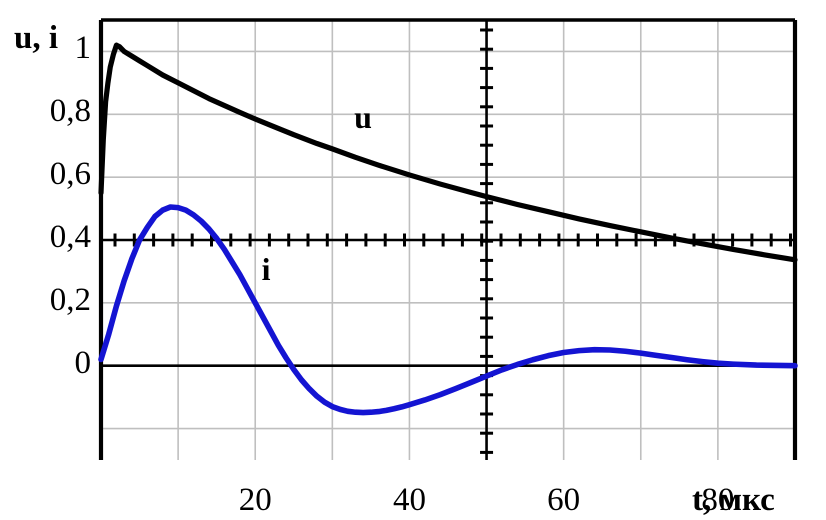 This screenshot has width=826, height=520. Describe the element at coordinates (83, 362) in the screenshot. I see `y-tick-label: 0` at that location.